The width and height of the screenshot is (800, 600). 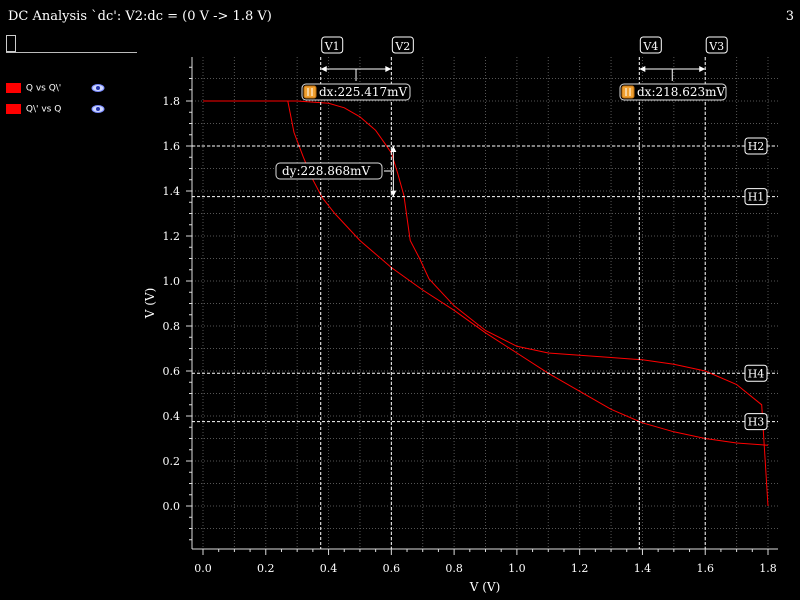 What do you see at coordinates (517, 568) in the screenshot?
I see `x-tick-label: 1.0` at bounding box center [517, 568].